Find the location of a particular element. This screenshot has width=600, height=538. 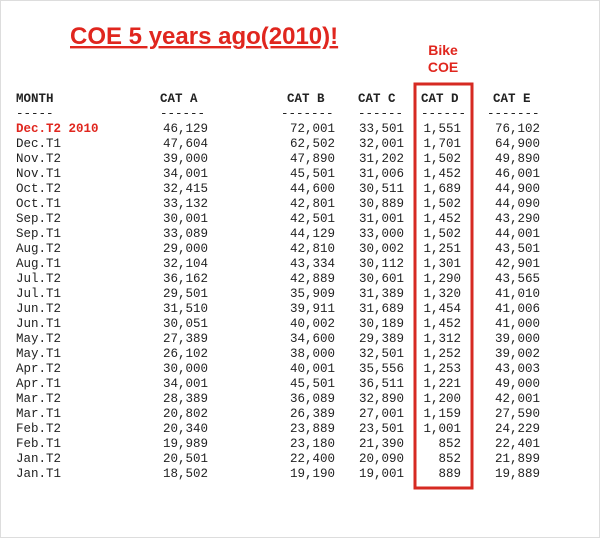

value-cell: 44,001 is located at coordinates (517, 234).